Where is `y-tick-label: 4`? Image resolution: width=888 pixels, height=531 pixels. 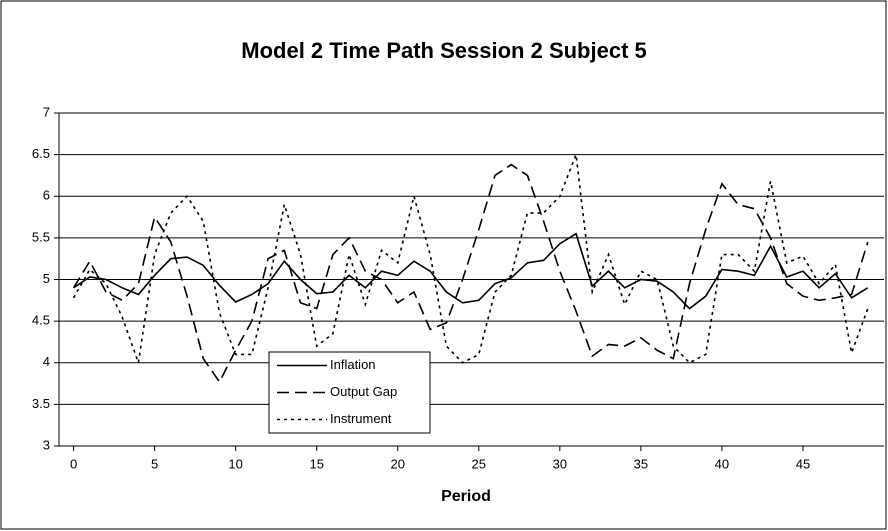
y-tick-label: 4 is located at coordinates (46, 361).